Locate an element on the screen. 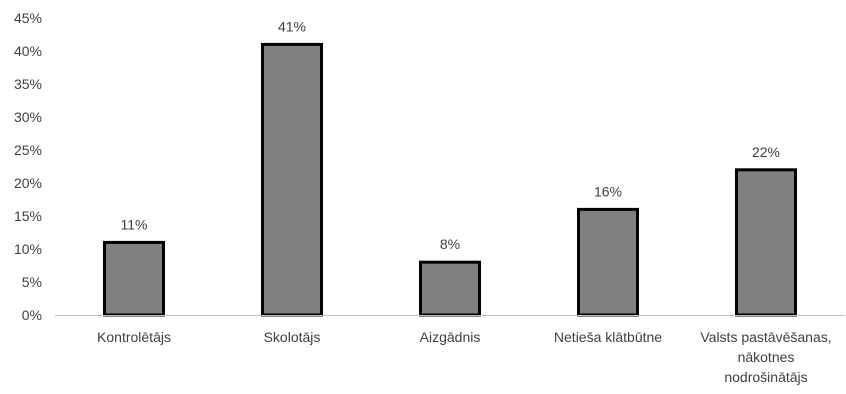  x-tick-label-line: nākotnes is located at coordinates (766, 357).